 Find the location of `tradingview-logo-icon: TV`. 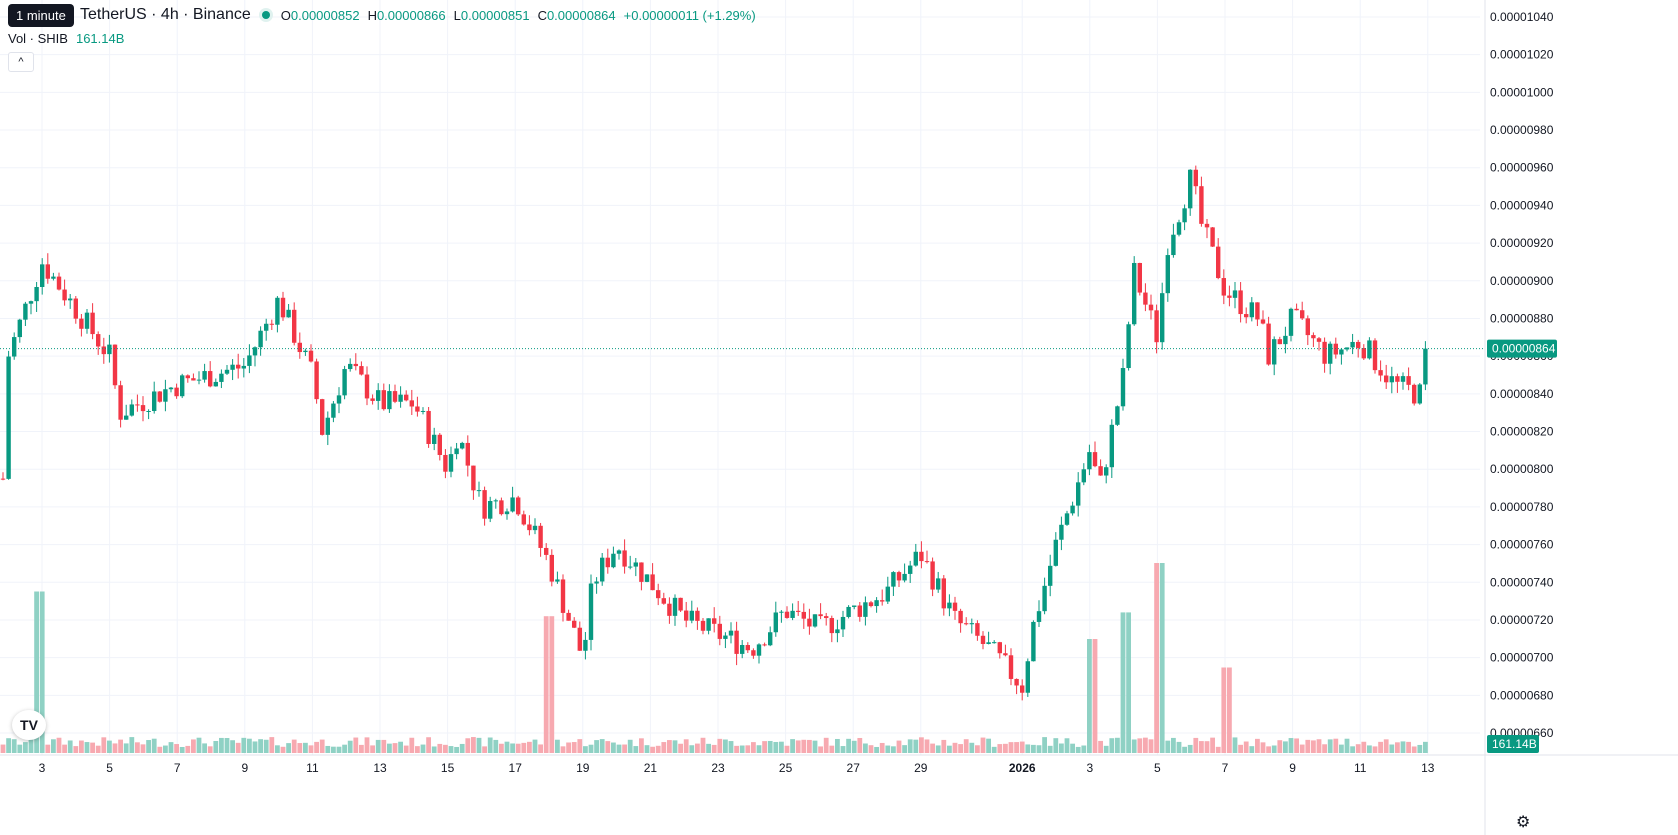

tradingview-logo-icon: TV is located at coordinates (29, 725).